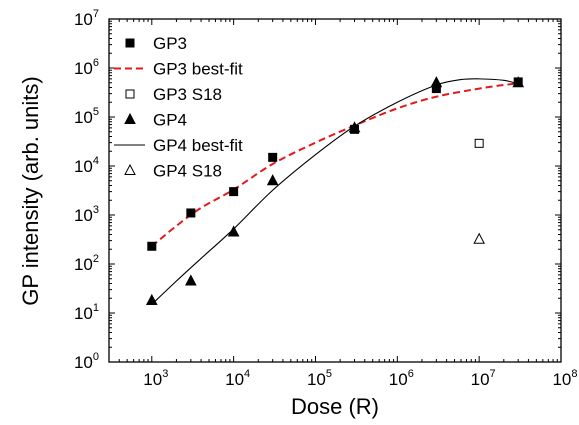  What do you see at coordinates (237, 378) in the screenshot?
I see `x-tick-label: 10⁴` at bounding box center [237, 378].